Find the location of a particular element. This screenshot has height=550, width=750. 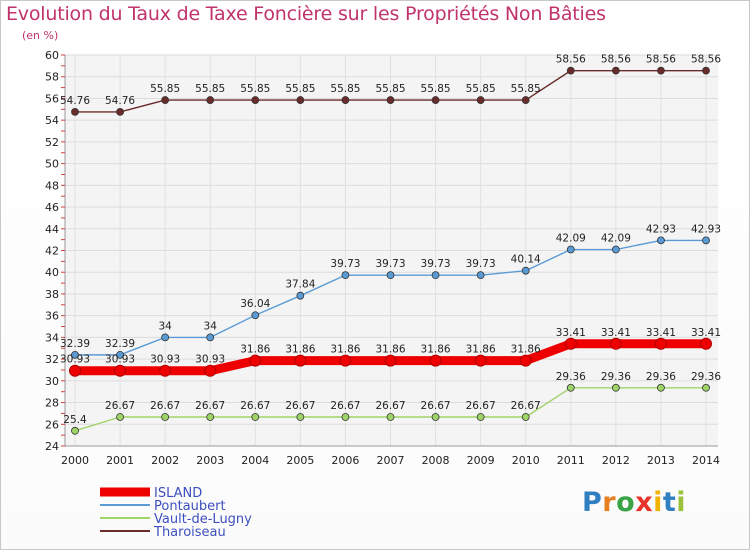

y-tick-label: 60 is located at coordinates (52, 55).